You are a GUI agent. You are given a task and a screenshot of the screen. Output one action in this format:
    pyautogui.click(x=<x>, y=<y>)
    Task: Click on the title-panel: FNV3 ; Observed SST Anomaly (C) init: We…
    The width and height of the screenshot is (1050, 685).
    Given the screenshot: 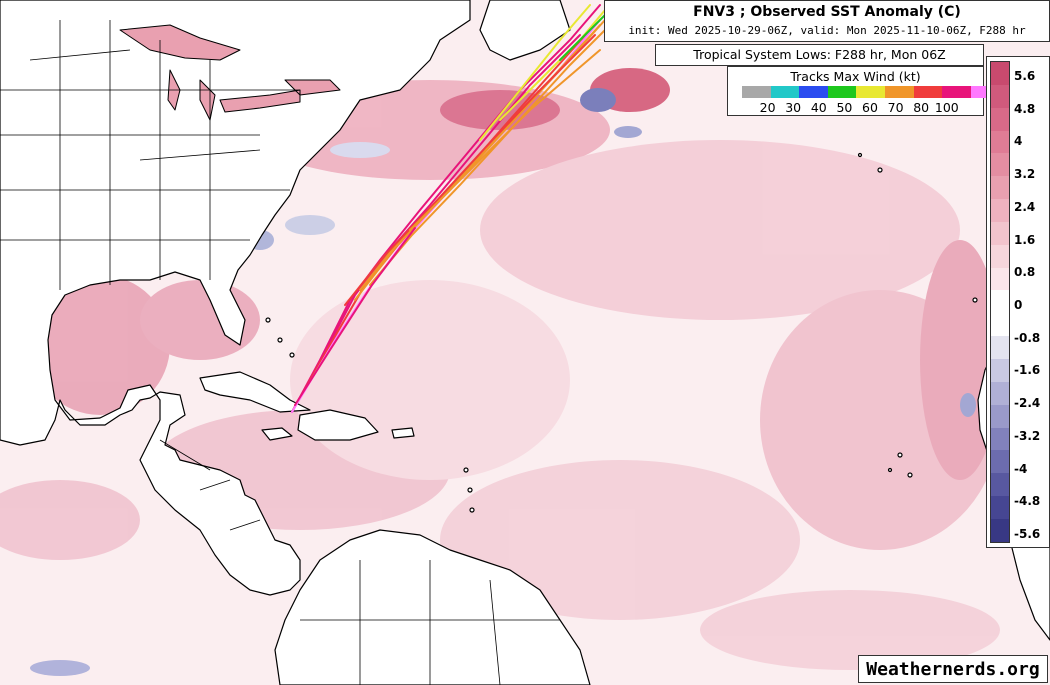 What is the action you would take?
    pyautogui.click(x=827, y=21)
    